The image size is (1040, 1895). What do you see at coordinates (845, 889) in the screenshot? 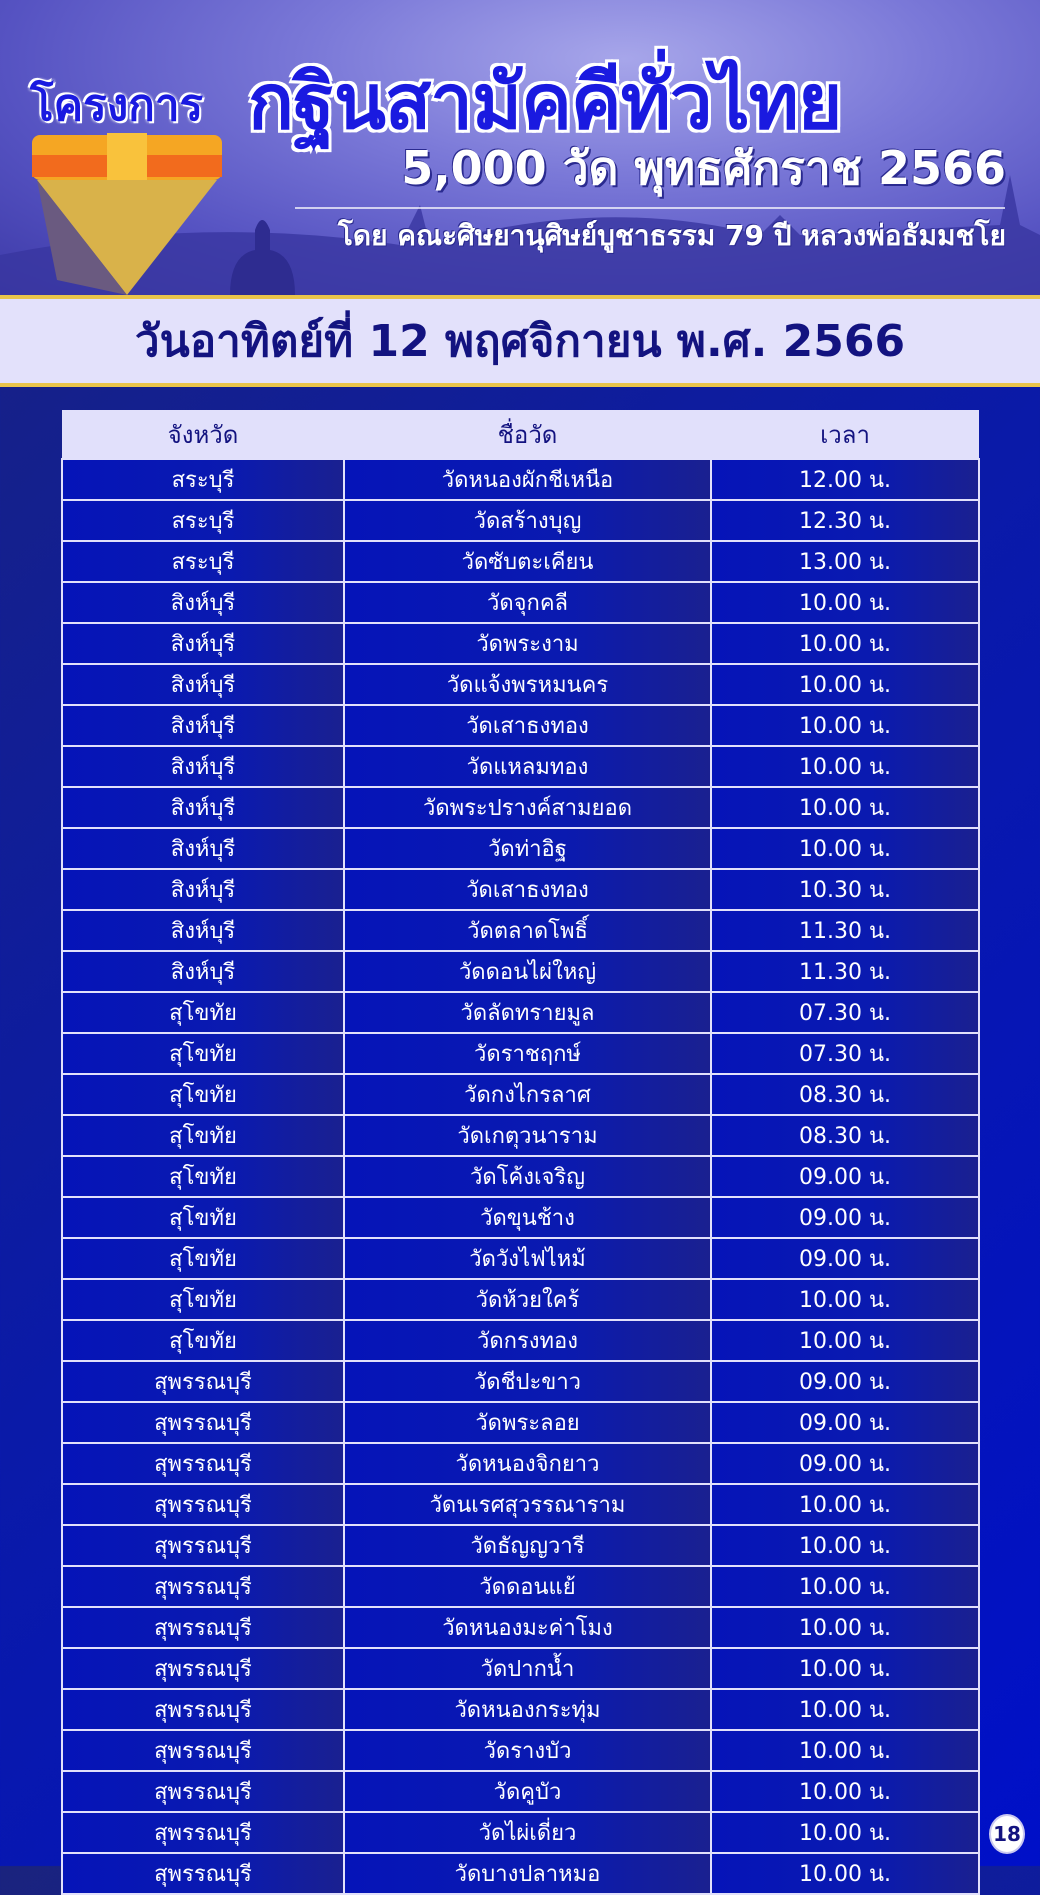
I see `time-cell: 10.30 น.` at bounding box center [845, 889].